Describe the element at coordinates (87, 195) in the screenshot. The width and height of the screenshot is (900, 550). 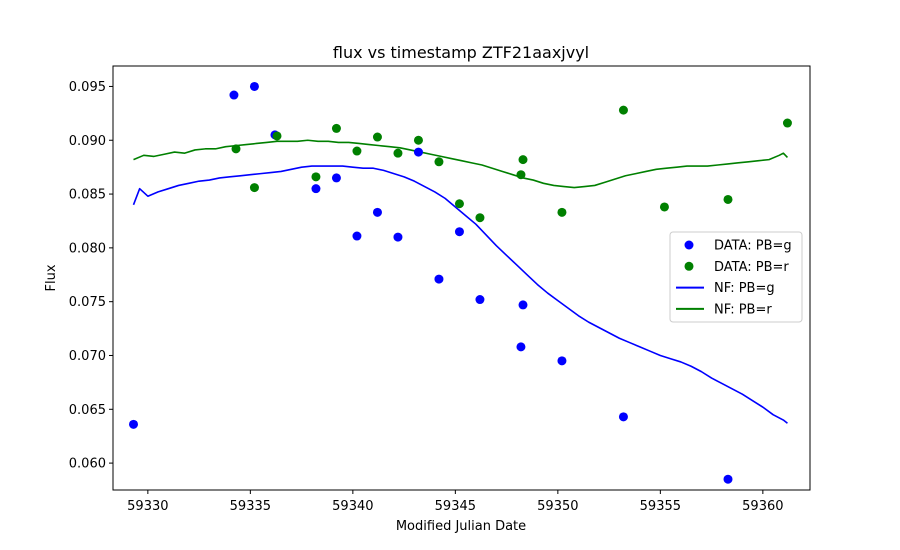
I see `y-tick-label-5: 0.085` at that location.